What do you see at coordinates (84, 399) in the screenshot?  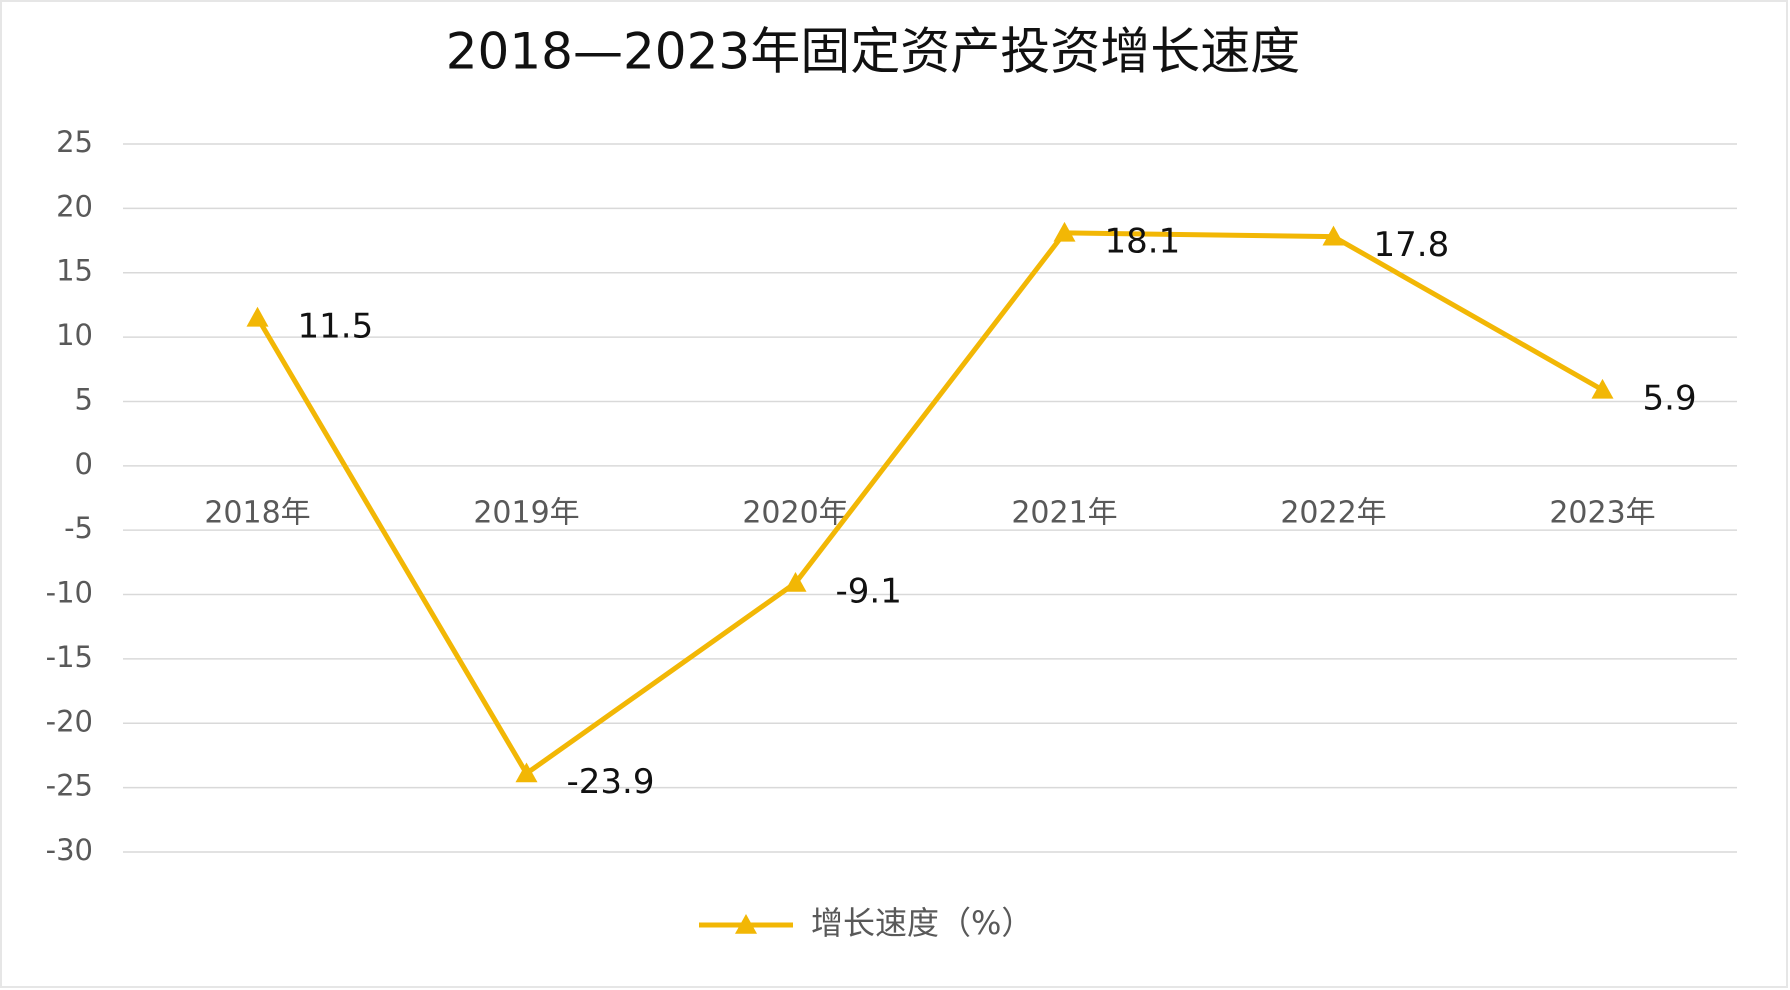 I see `y-tick-label: 5` at bounding box center [84, 399].